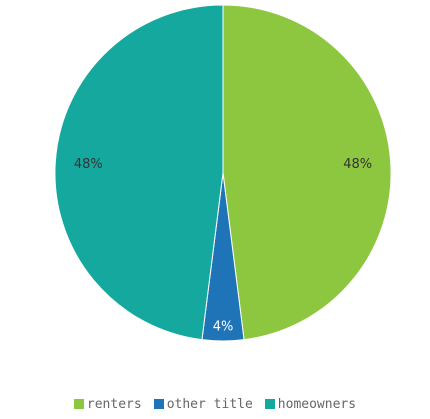 Image resolution: width=430 pixels, height=419 pixels. I want to click on legend-swatch-other-title, so click(158, 404).